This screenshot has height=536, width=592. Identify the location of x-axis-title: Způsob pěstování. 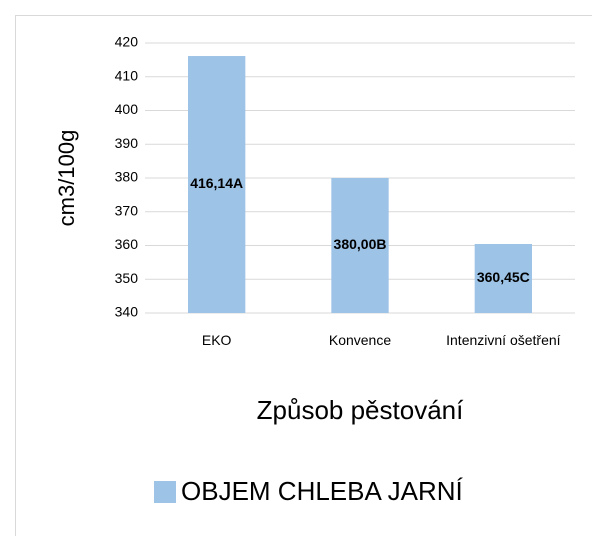
(360, 410).